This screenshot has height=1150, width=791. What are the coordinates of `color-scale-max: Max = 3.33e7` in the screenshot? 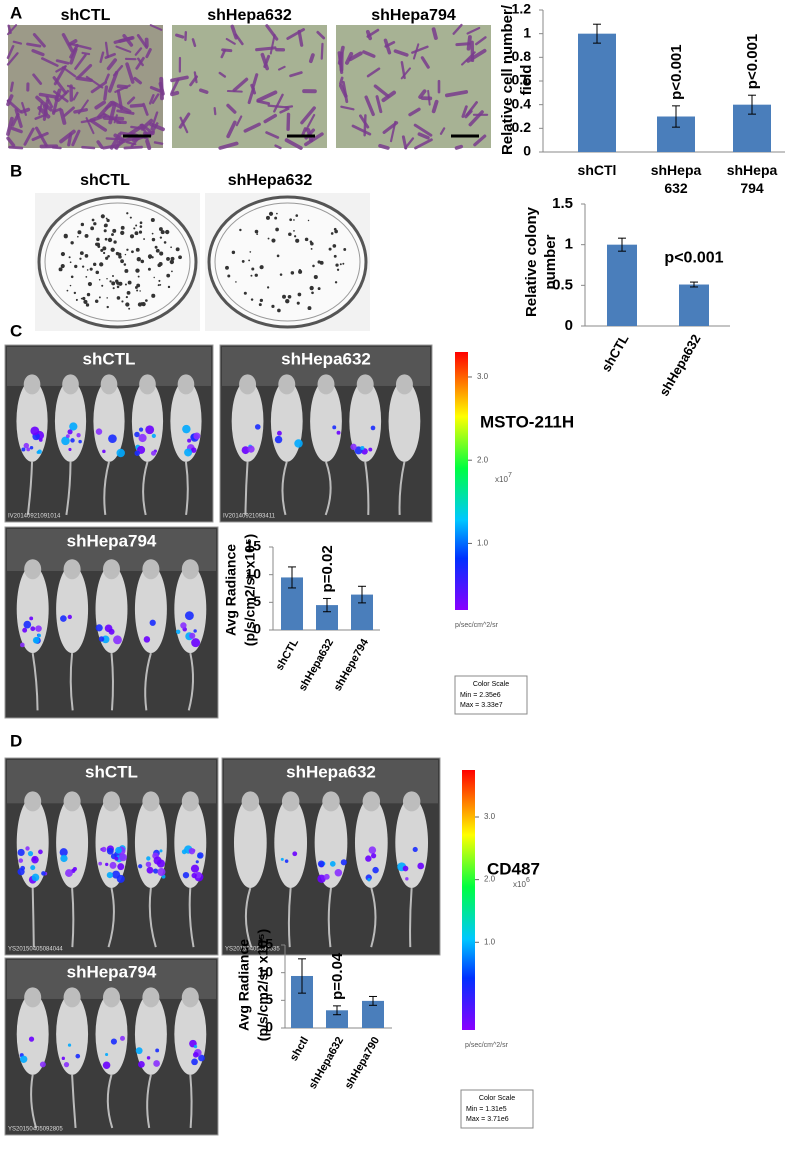 It's located at (481, 705).